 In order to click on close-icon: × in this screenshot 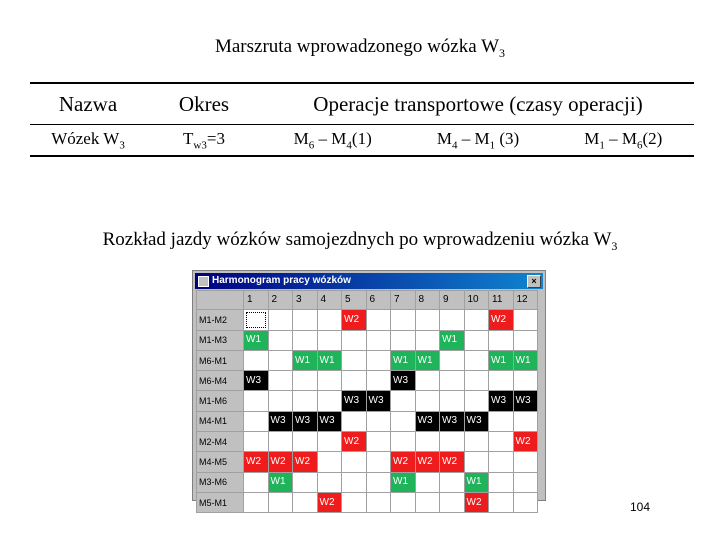, I will do `click(534, 281)`.